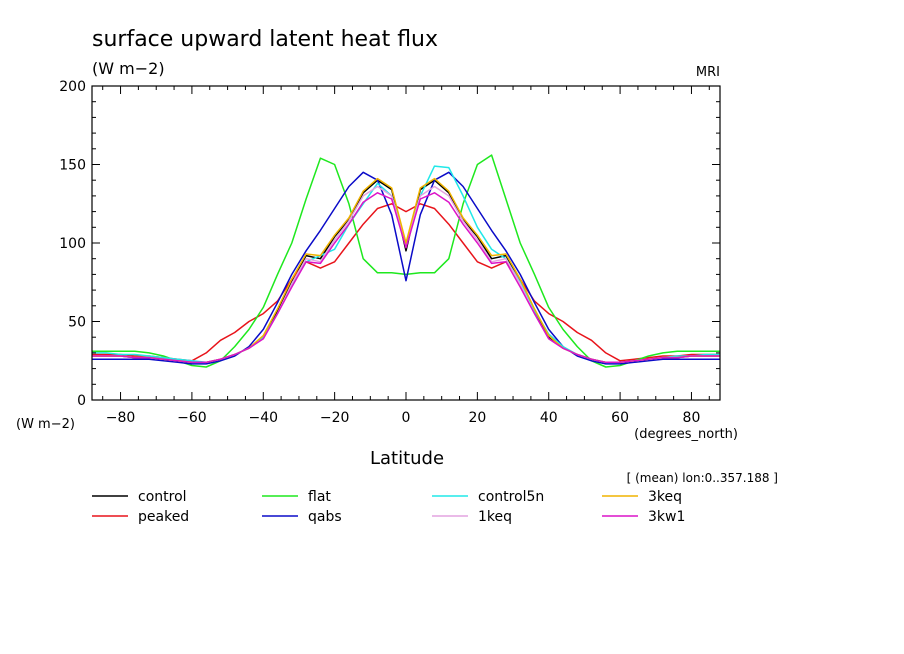 The width and height of the screenshot is (904, 654). Describe the element at coordinates (495, 517) in the screenshot. I see `legend-label-1keq: 1keq` at that location.